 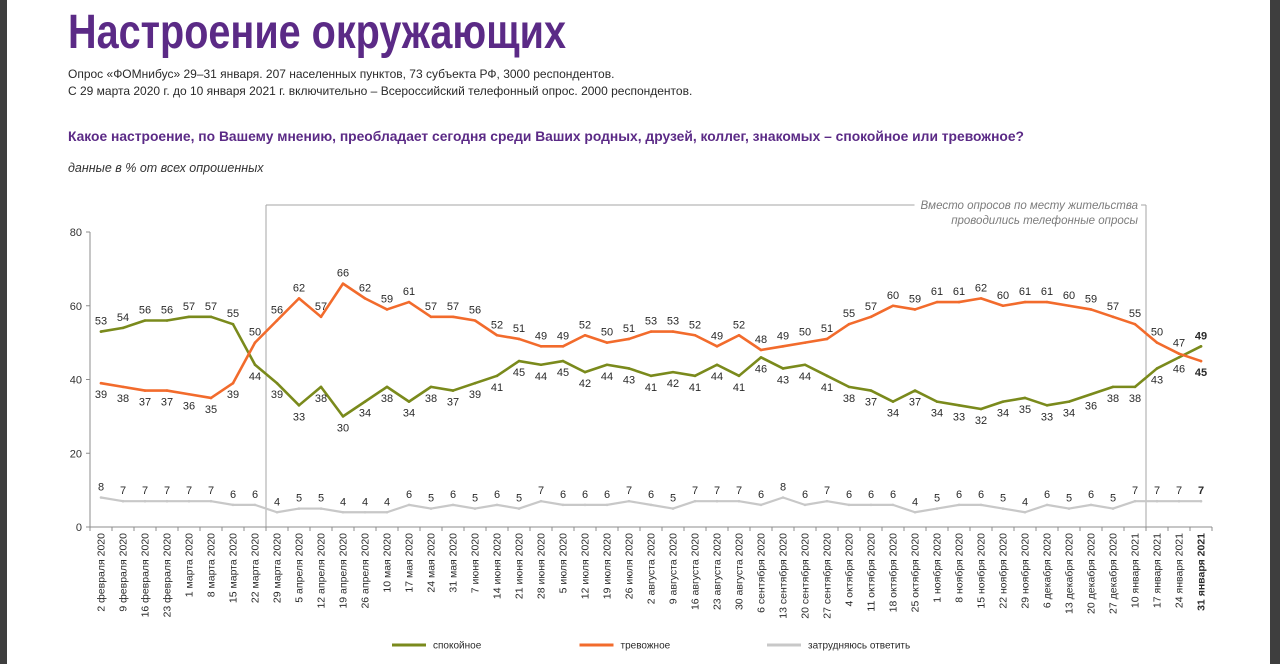 I want to click on data-label-calm: 56, so click(x=167, y=311).